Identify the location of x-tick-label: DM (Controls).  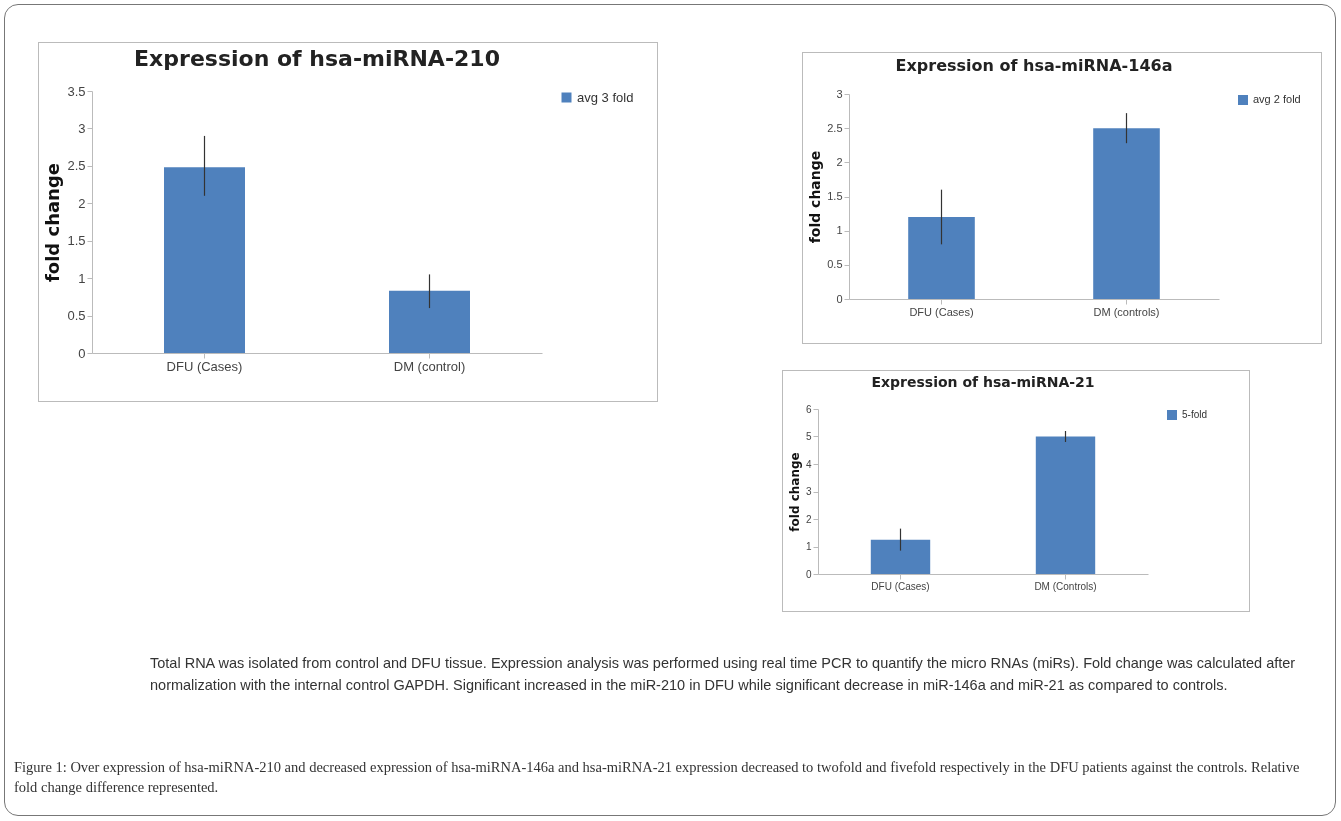
(1065, 586).